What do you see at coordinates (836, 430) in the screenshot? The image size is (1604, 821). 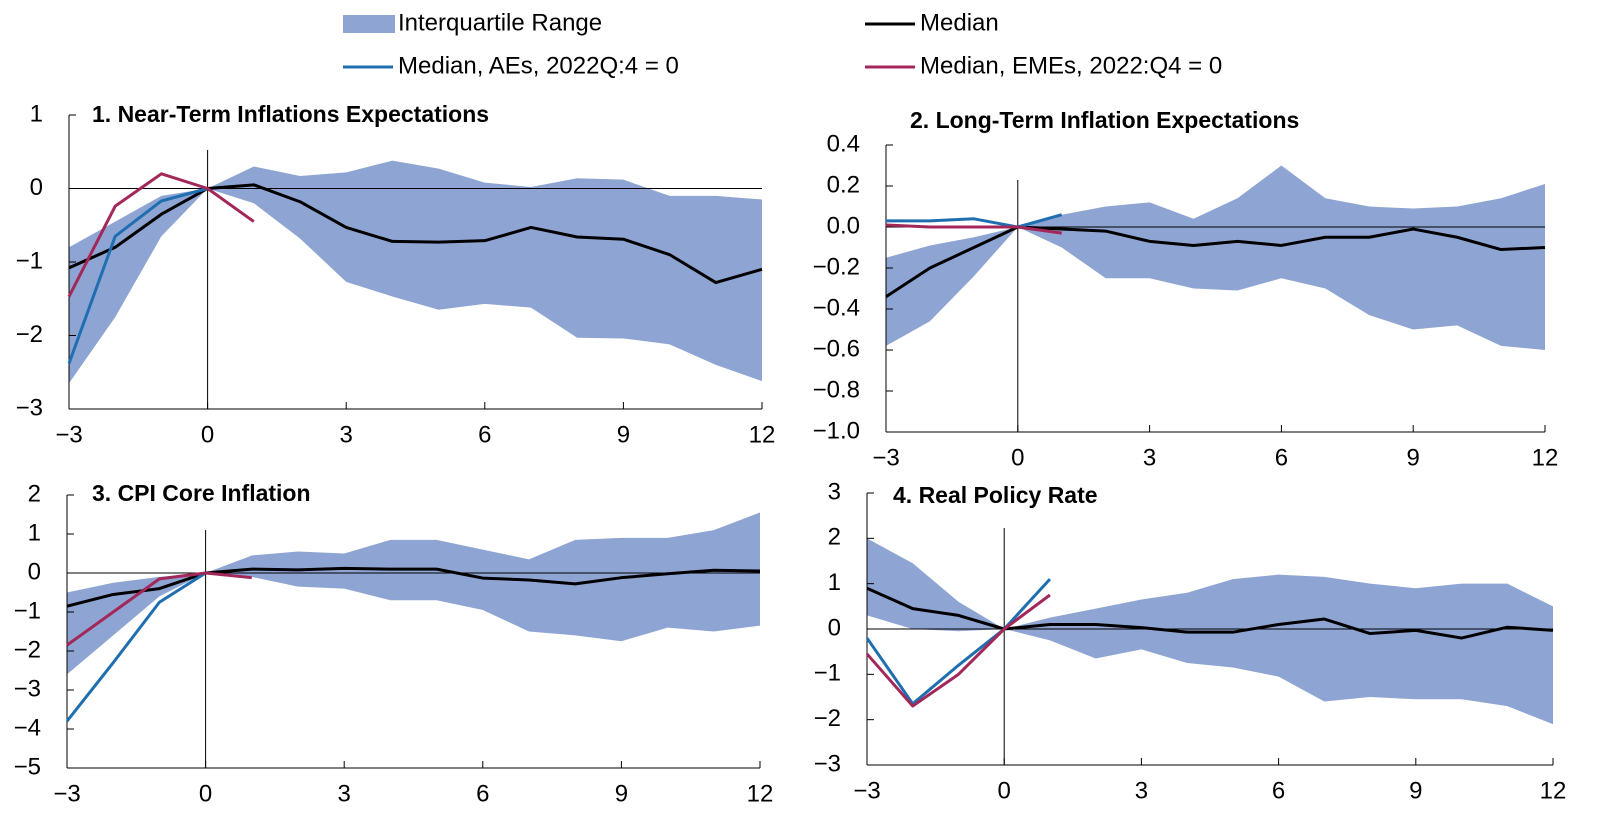 I see `y-tick-label: −1.0` at bounding box center [836, 430].